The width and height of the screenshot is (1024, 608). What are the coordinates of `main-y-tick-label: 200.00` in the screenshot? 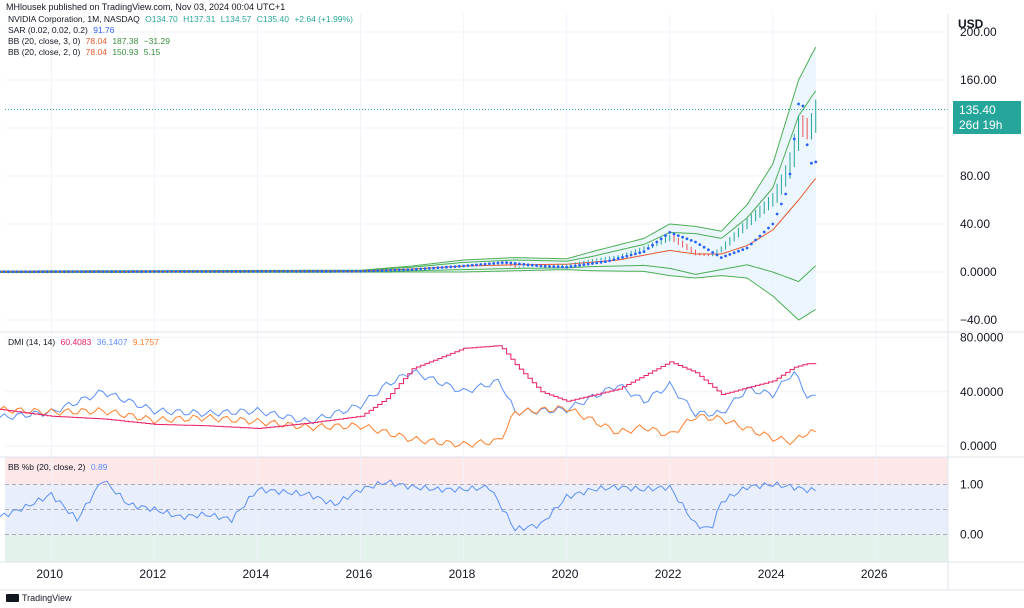 It's located at (978, 32).